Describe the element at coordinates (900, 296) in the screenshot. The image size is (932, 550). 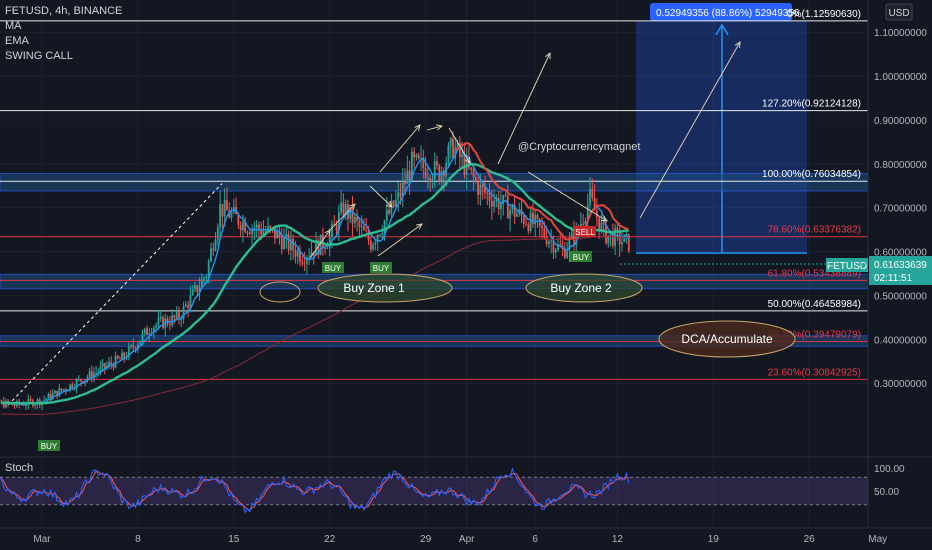
I see `price-tick: 0.50000000` at that location.